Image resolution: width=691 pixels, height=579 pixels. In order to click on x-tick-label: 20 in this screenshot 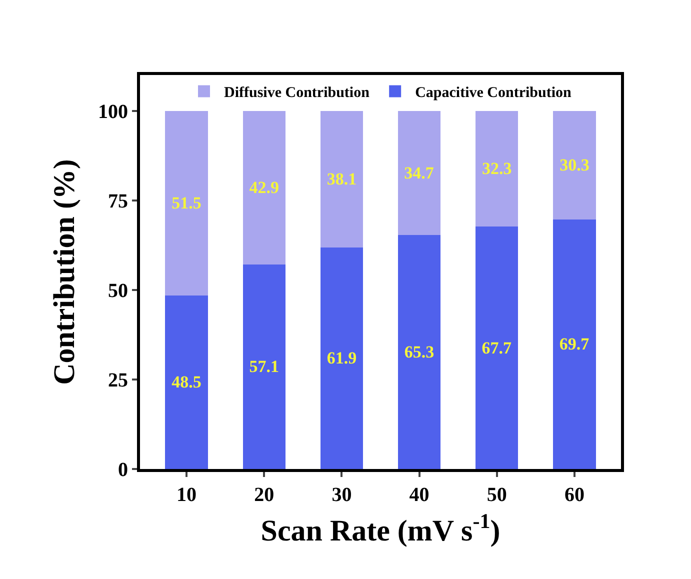, I will do `click(264, 495)`.